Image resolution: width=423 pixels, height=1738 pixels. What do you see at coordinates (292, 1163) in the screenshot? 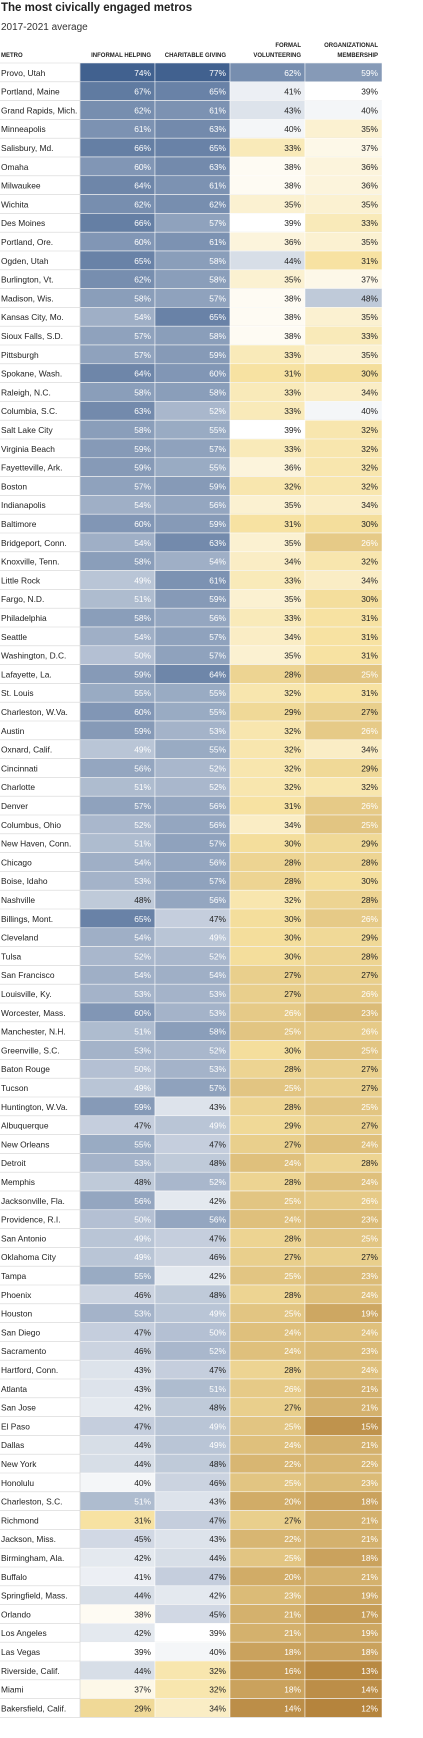
I see `cell-value: 24%` at bounding box center [292, 1163].